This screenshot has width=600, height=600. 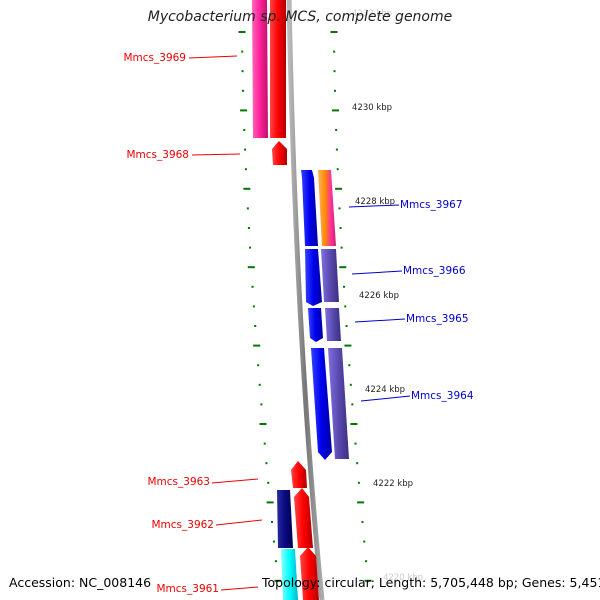 I want to click on label-mmcs-3968: Mmcs_3968, so click(x=157, y=155).